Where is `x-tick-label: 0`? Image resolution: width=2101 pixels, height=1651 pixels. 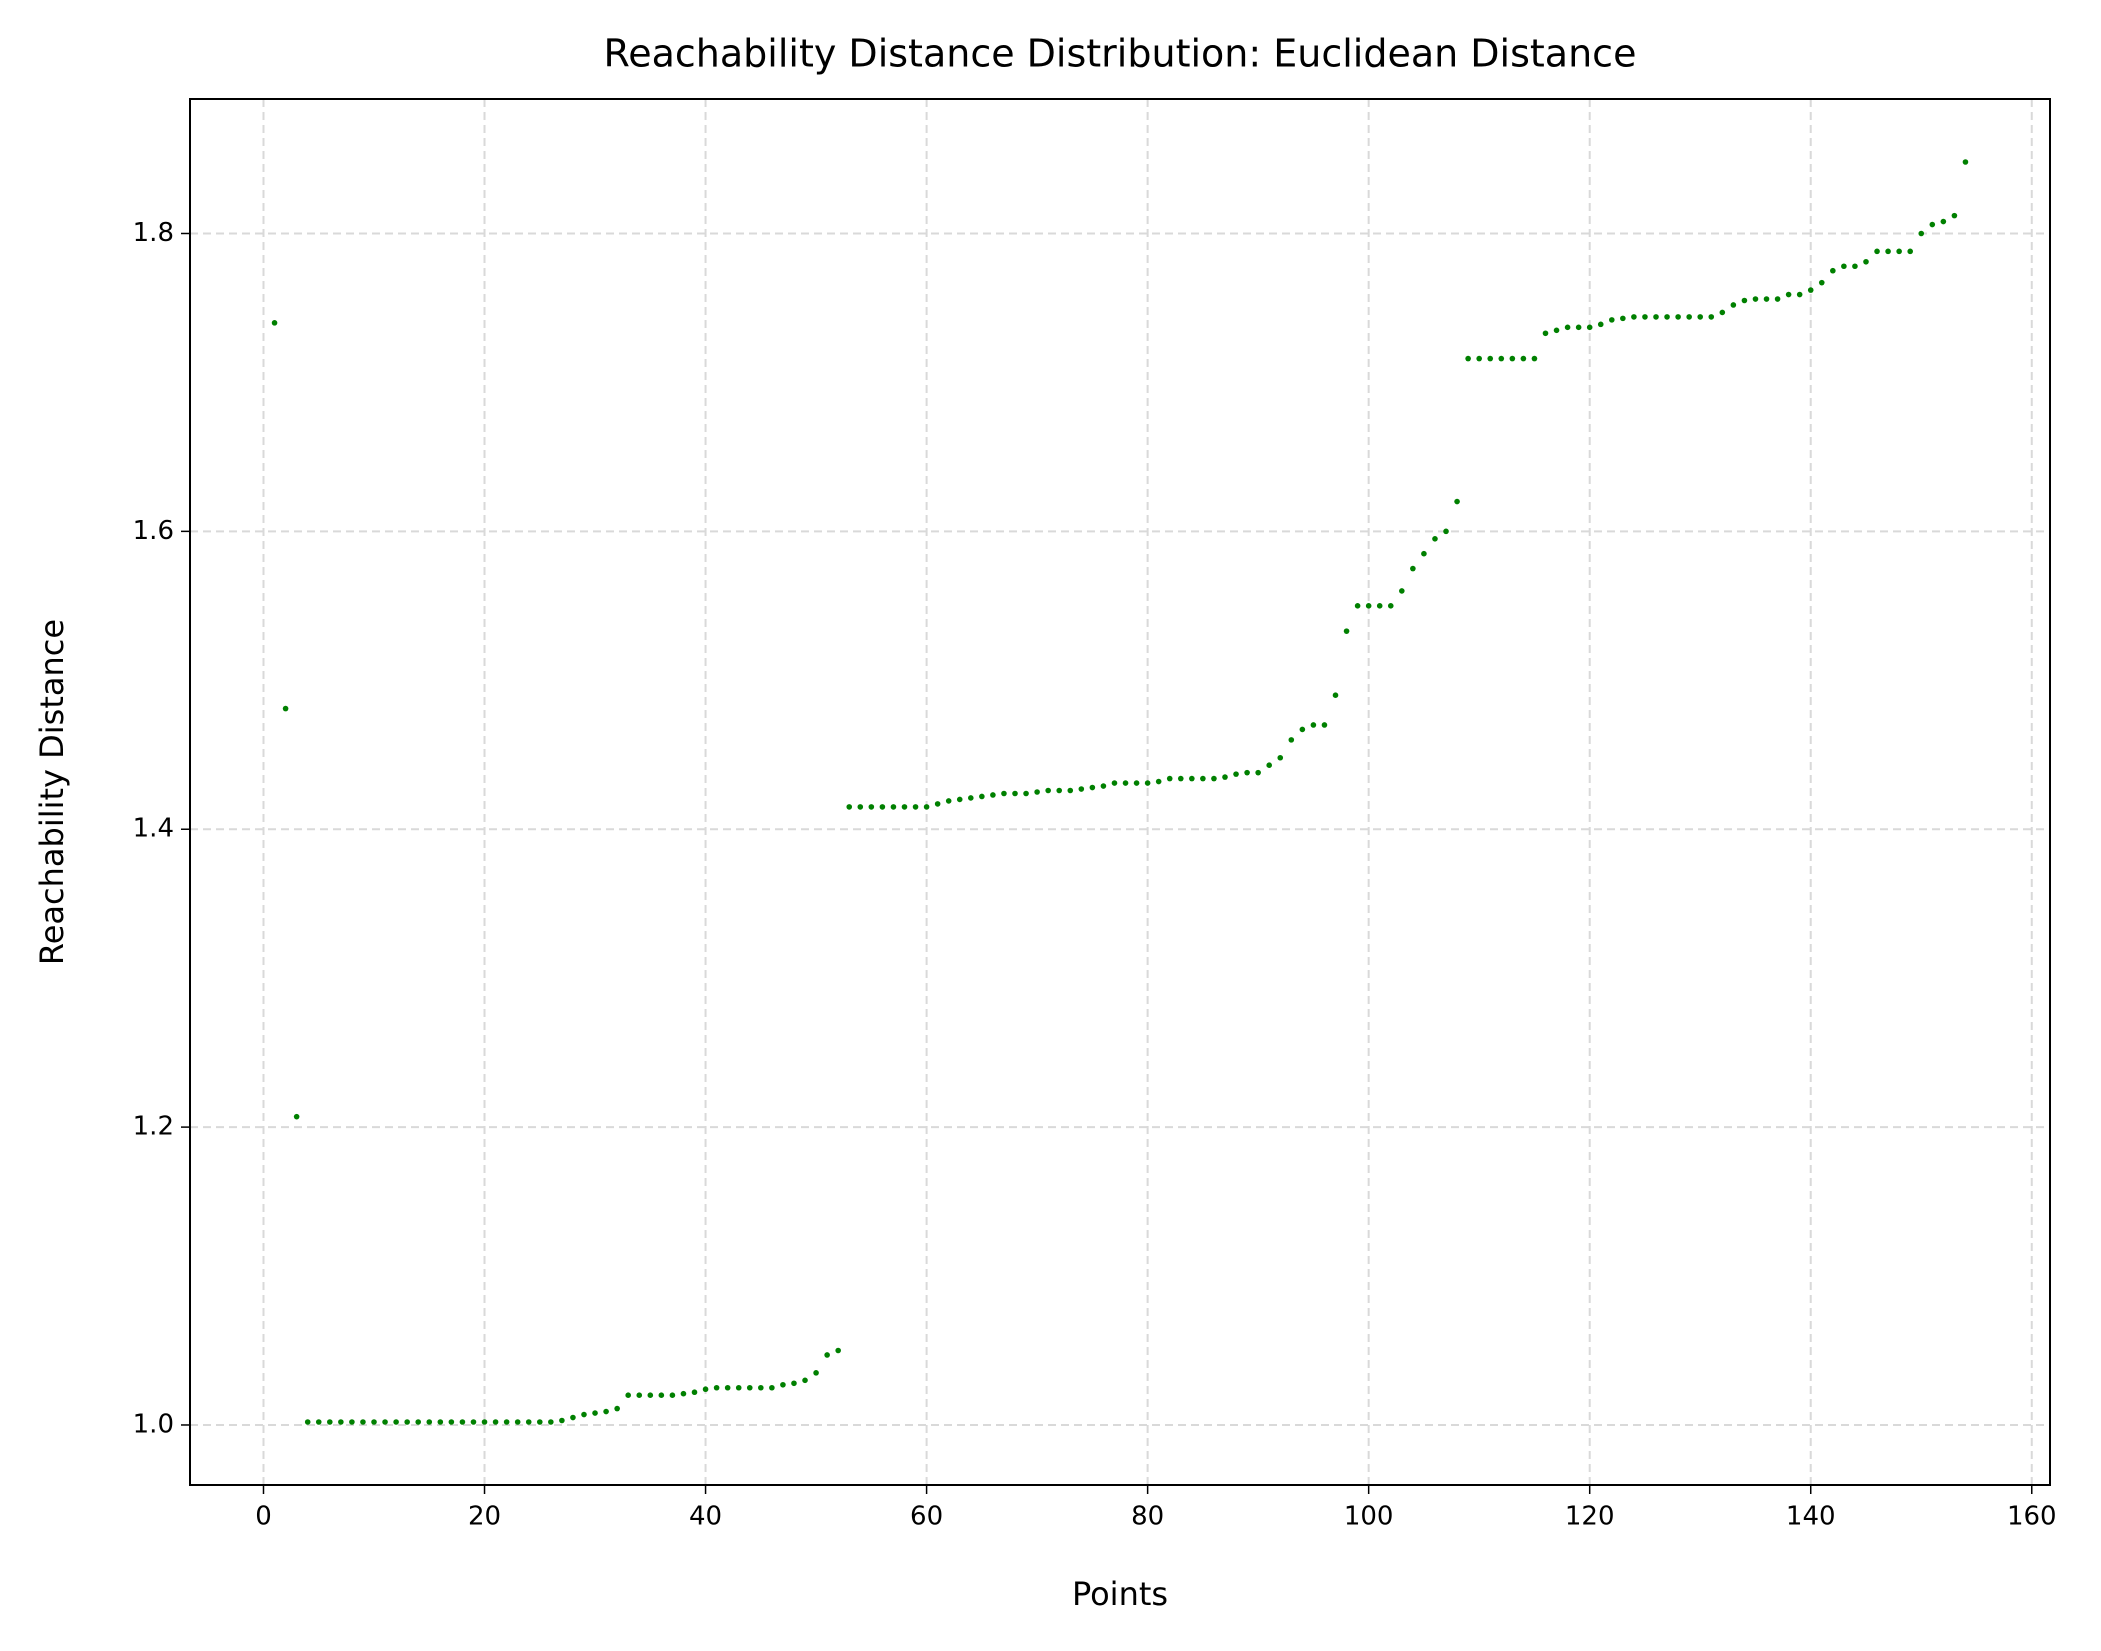 x-tick-label: 0 is located at coordinates (263, 1517).